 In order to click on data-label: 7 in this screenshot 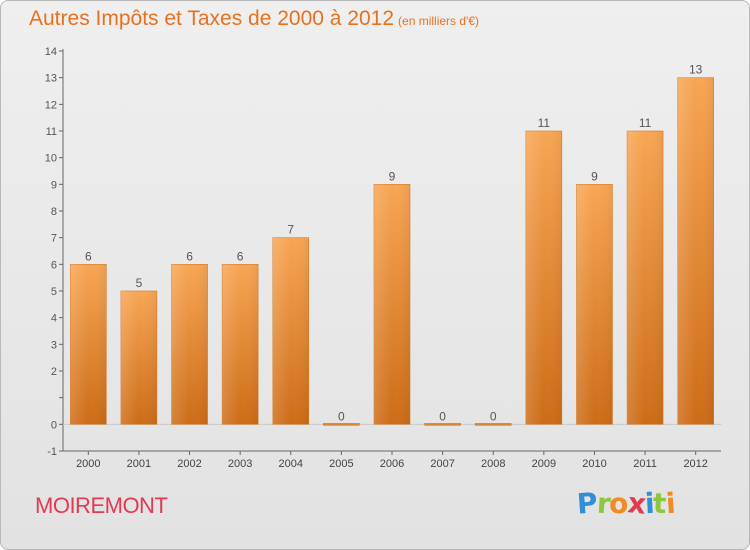, I will do `click(290, 230)`.